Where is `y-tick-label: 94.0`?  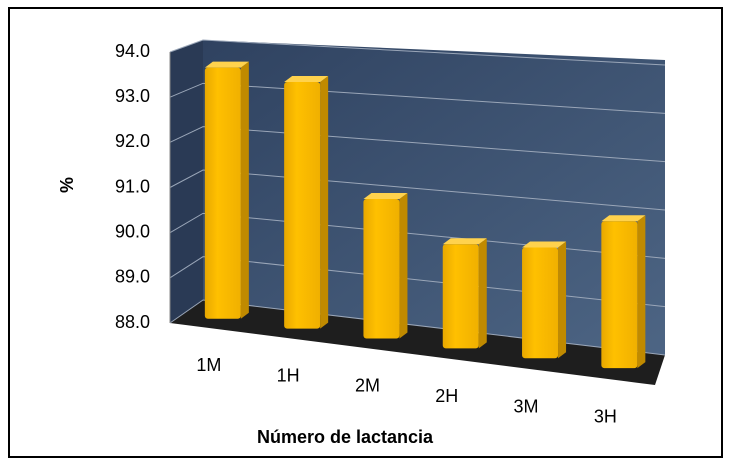 y-tick-label: 94.0 is located at coordinates (132, 51).